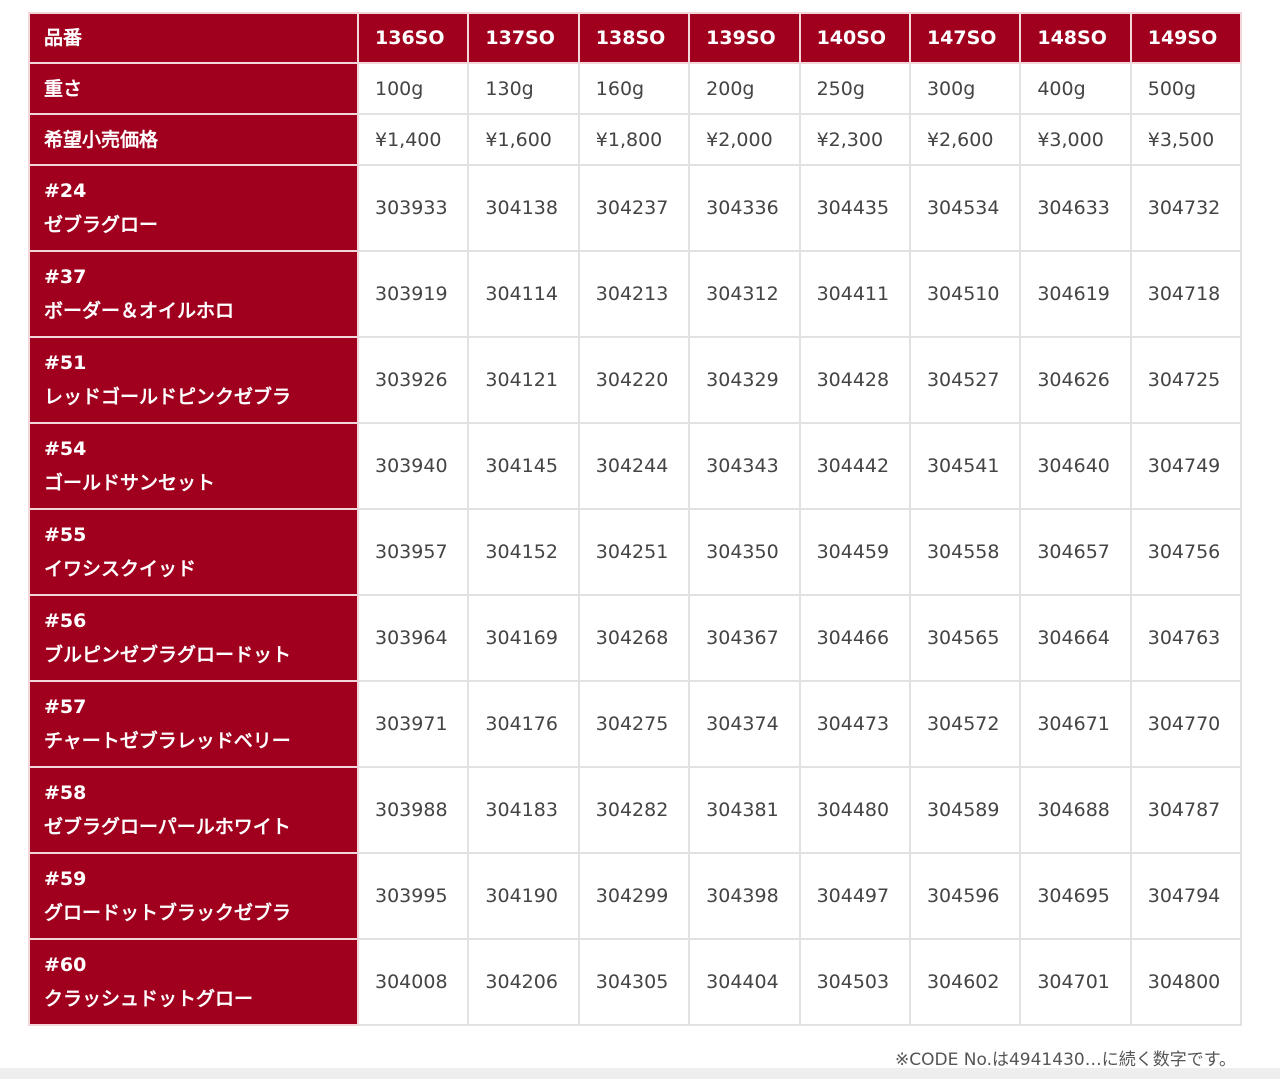 This screenshot has height=1079, width=1280. What do you see at coordinates (193, 810) in the screenshot?
I see `row-label: #58 ゼブラグローパールホワイト` at bounding box center [193, 810].